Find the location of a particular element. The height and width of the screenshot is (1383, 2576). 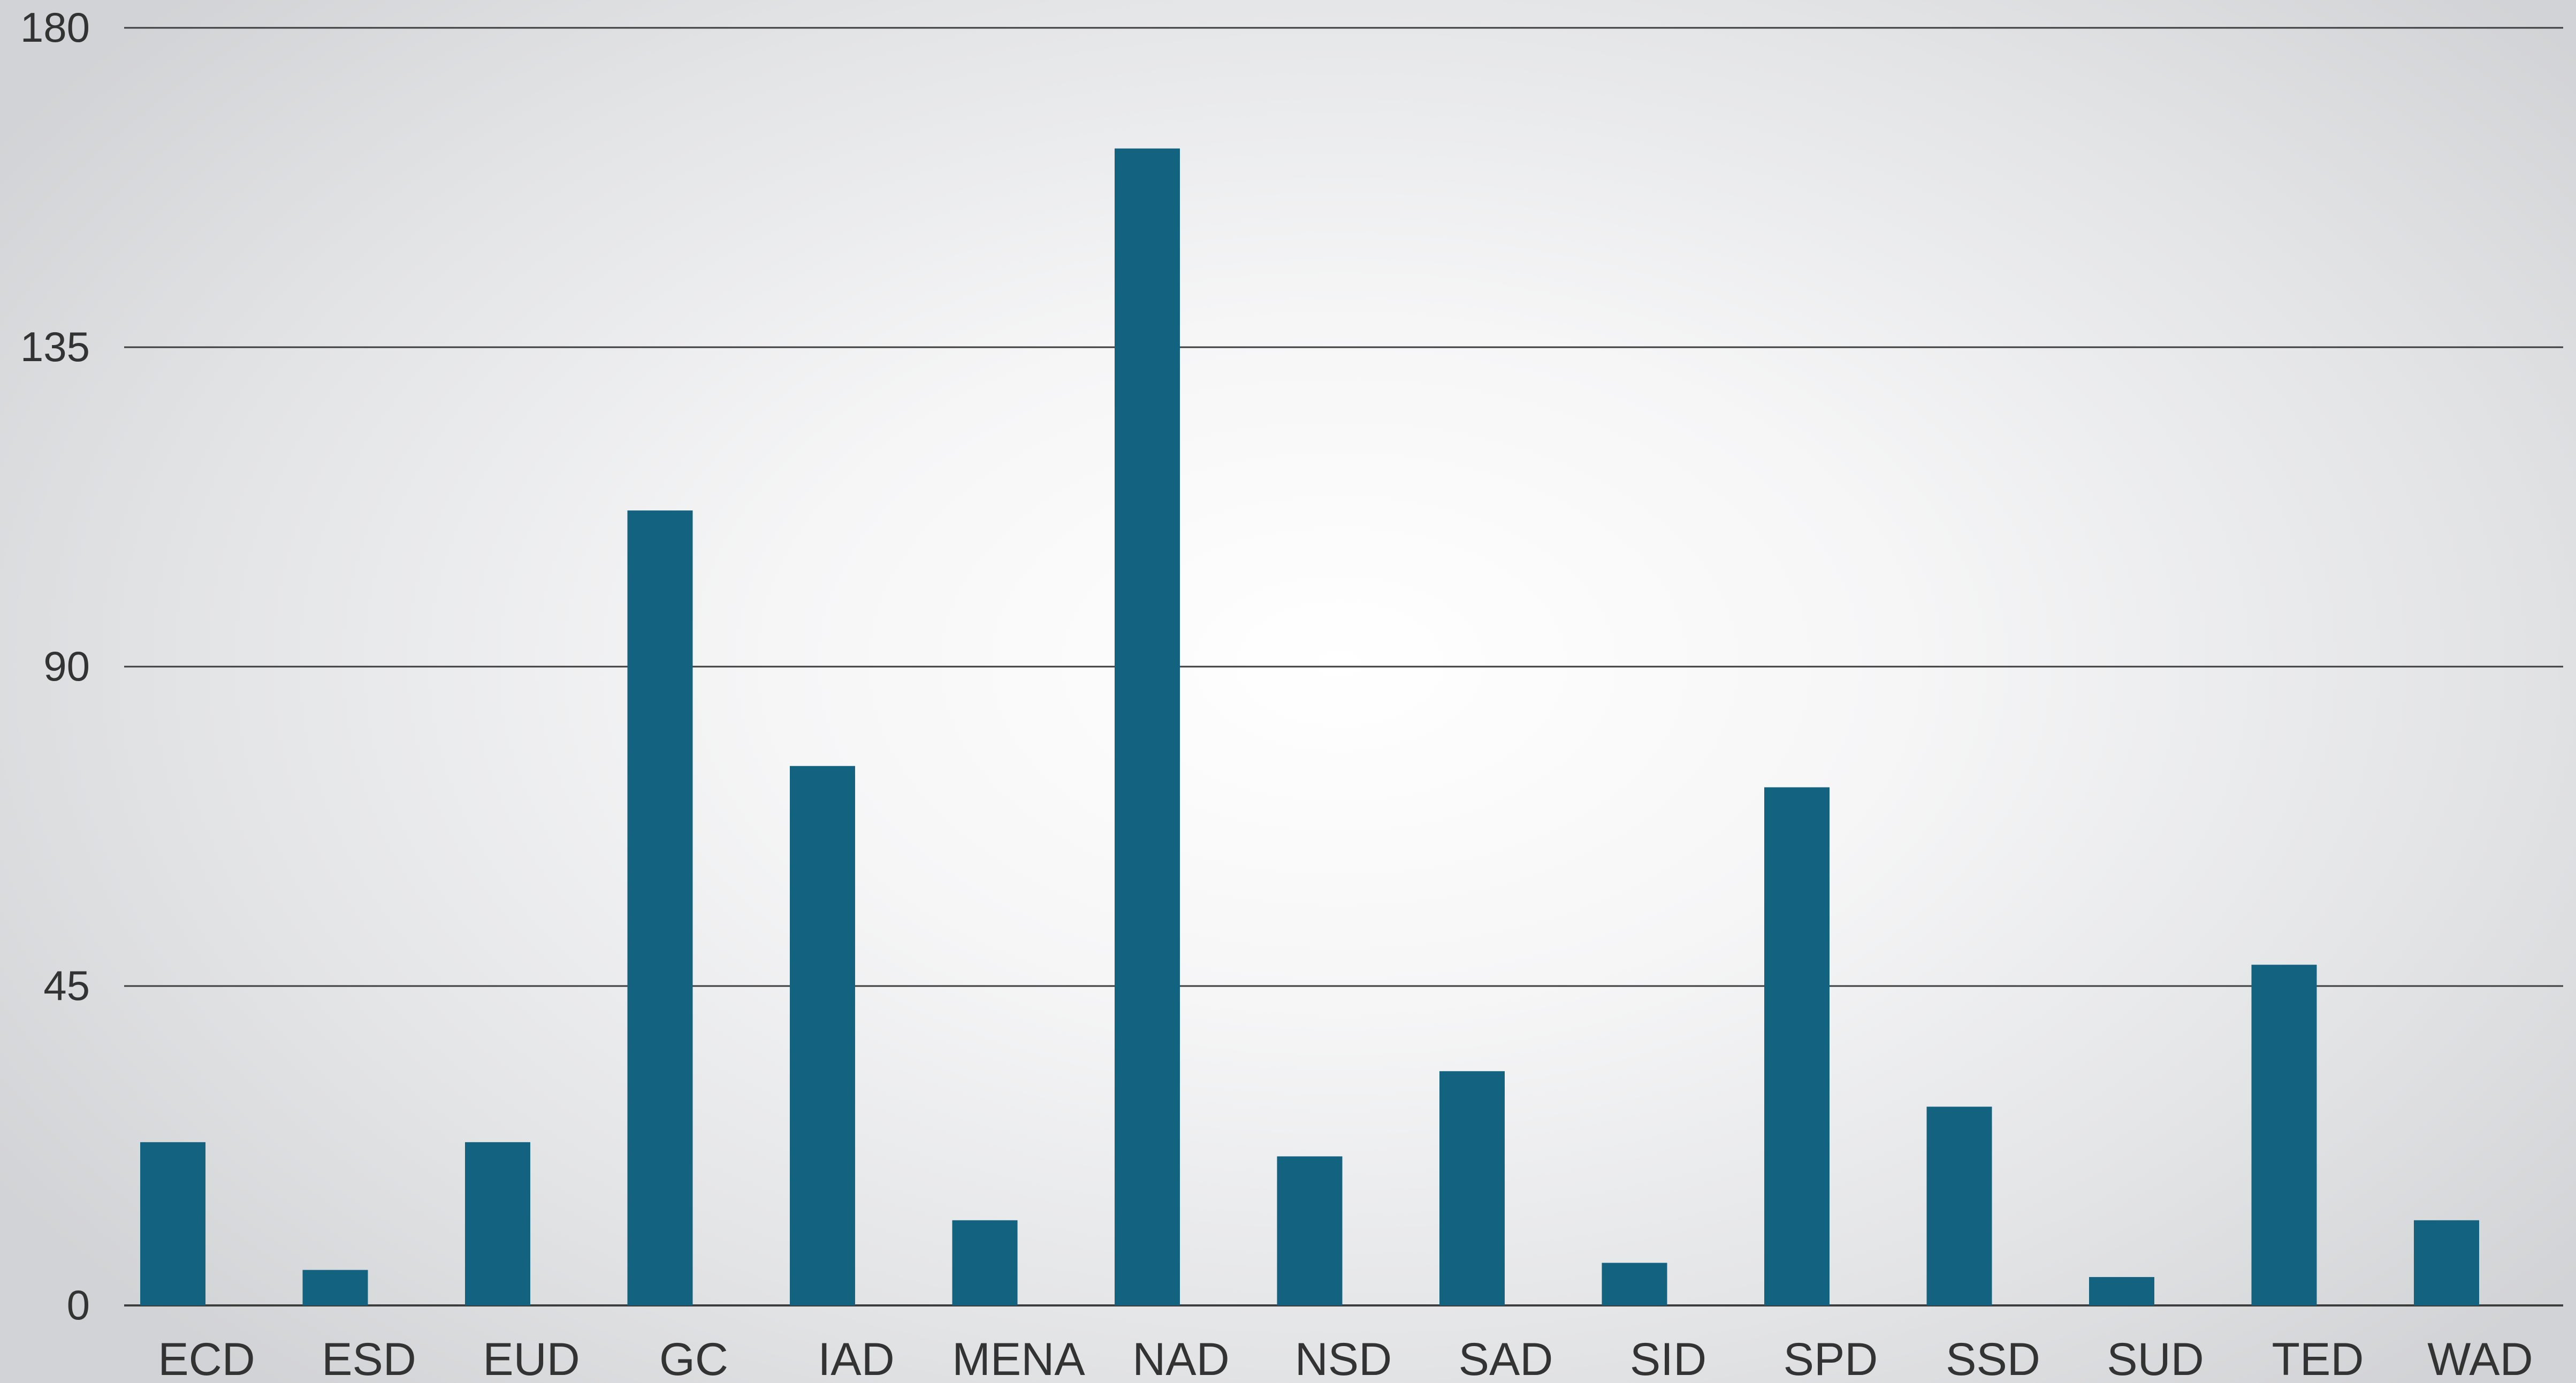

x-tick-label: SUD is located at coordinates (2155, 1358).